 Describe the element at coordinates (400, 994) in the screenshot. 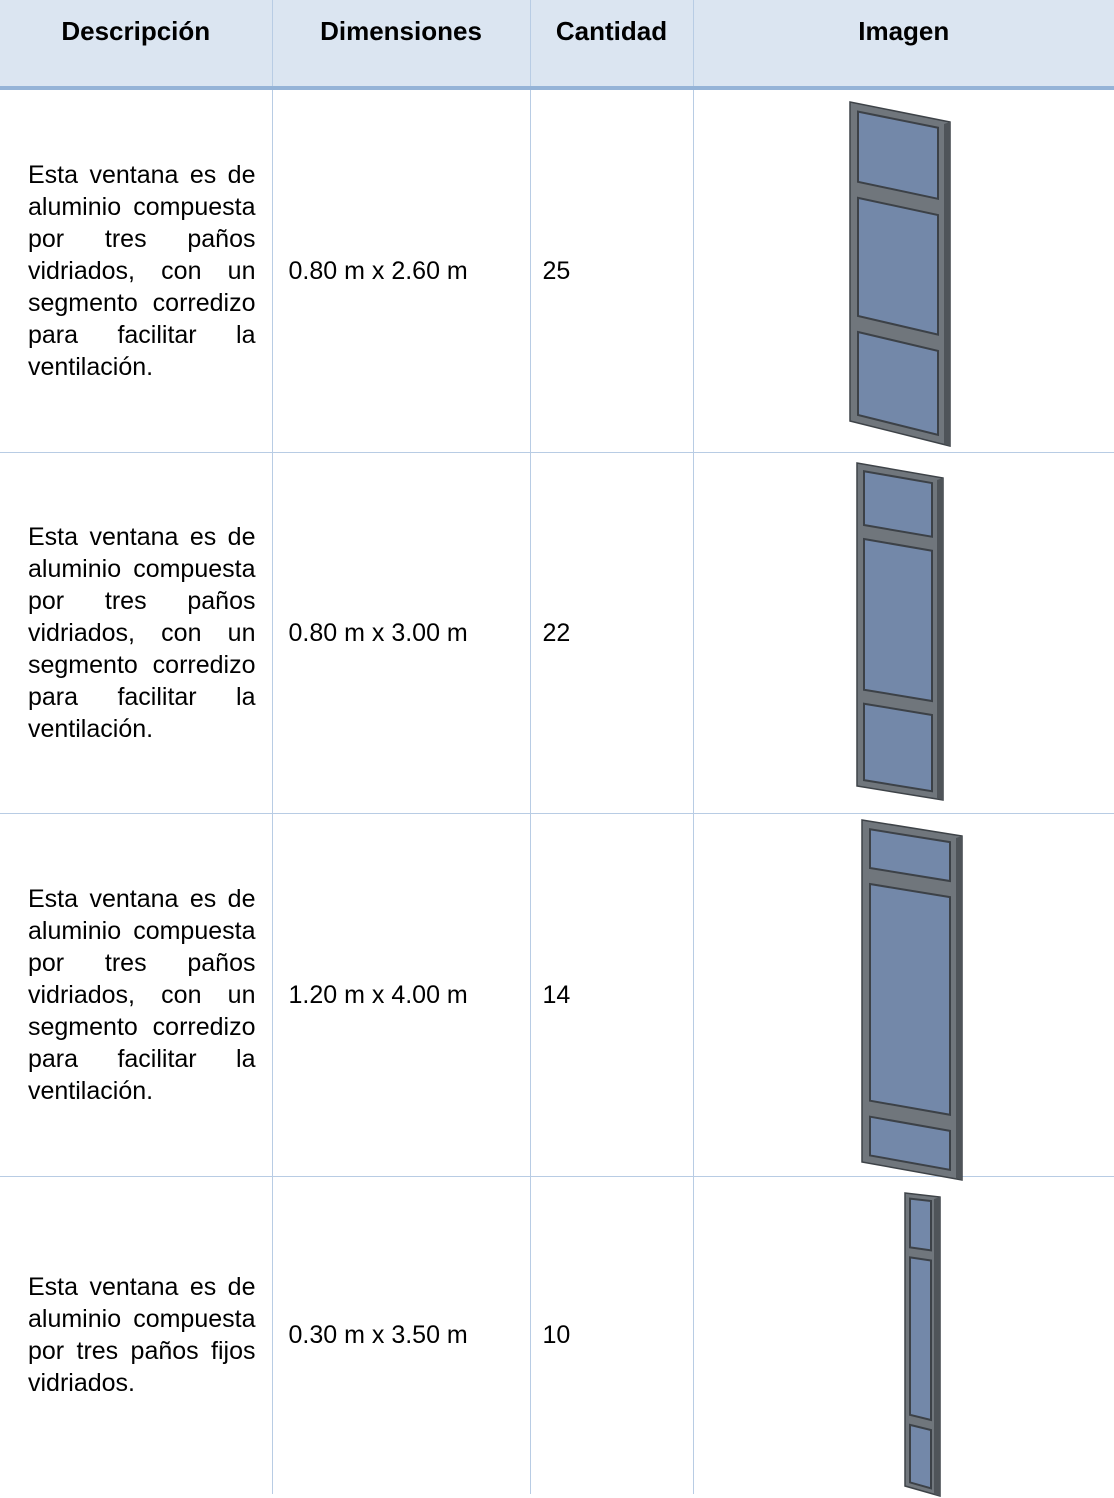

I see `dimensions-cell: 1.20 m x 4.00 m` at that location.